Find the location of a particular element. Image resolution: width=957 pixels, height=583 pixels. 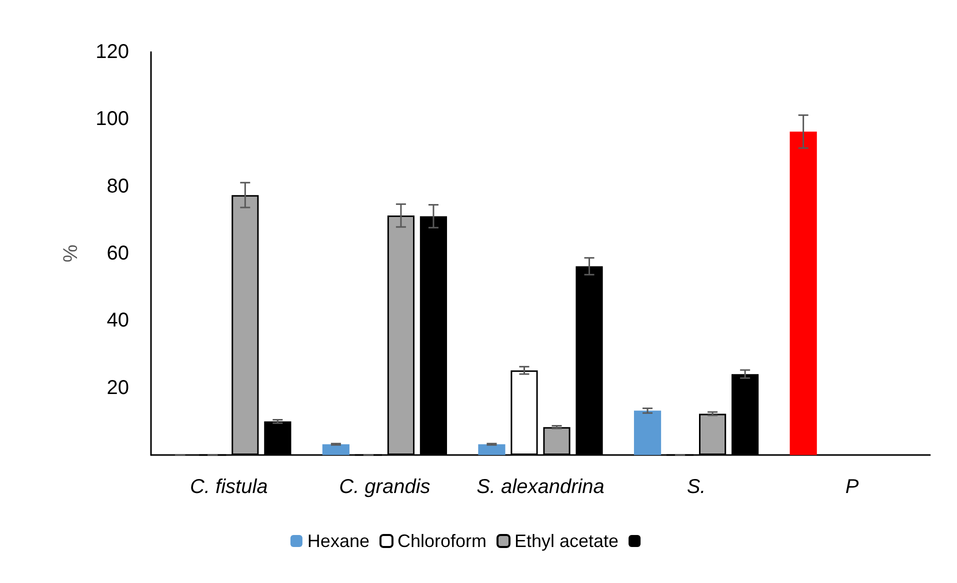

legend-label: Ethyl acetate is located at coordinates (566, 541).